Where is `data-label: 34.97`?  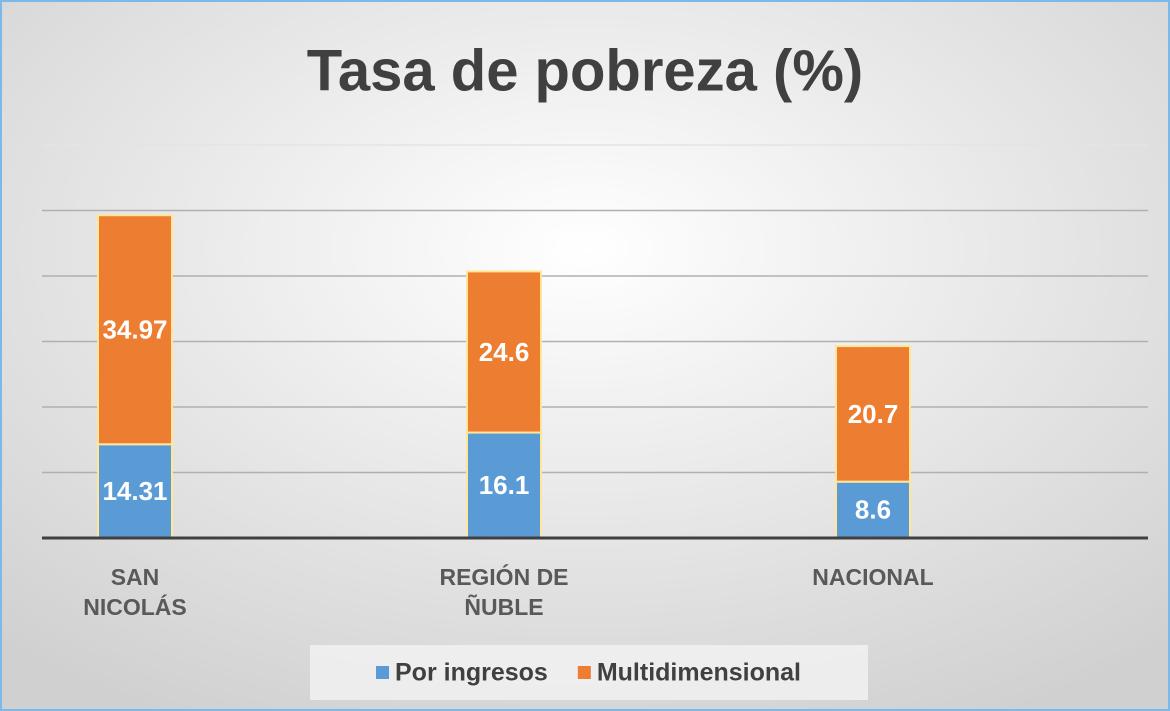 data-label: 34.97 is located at coordinates (134, 330).